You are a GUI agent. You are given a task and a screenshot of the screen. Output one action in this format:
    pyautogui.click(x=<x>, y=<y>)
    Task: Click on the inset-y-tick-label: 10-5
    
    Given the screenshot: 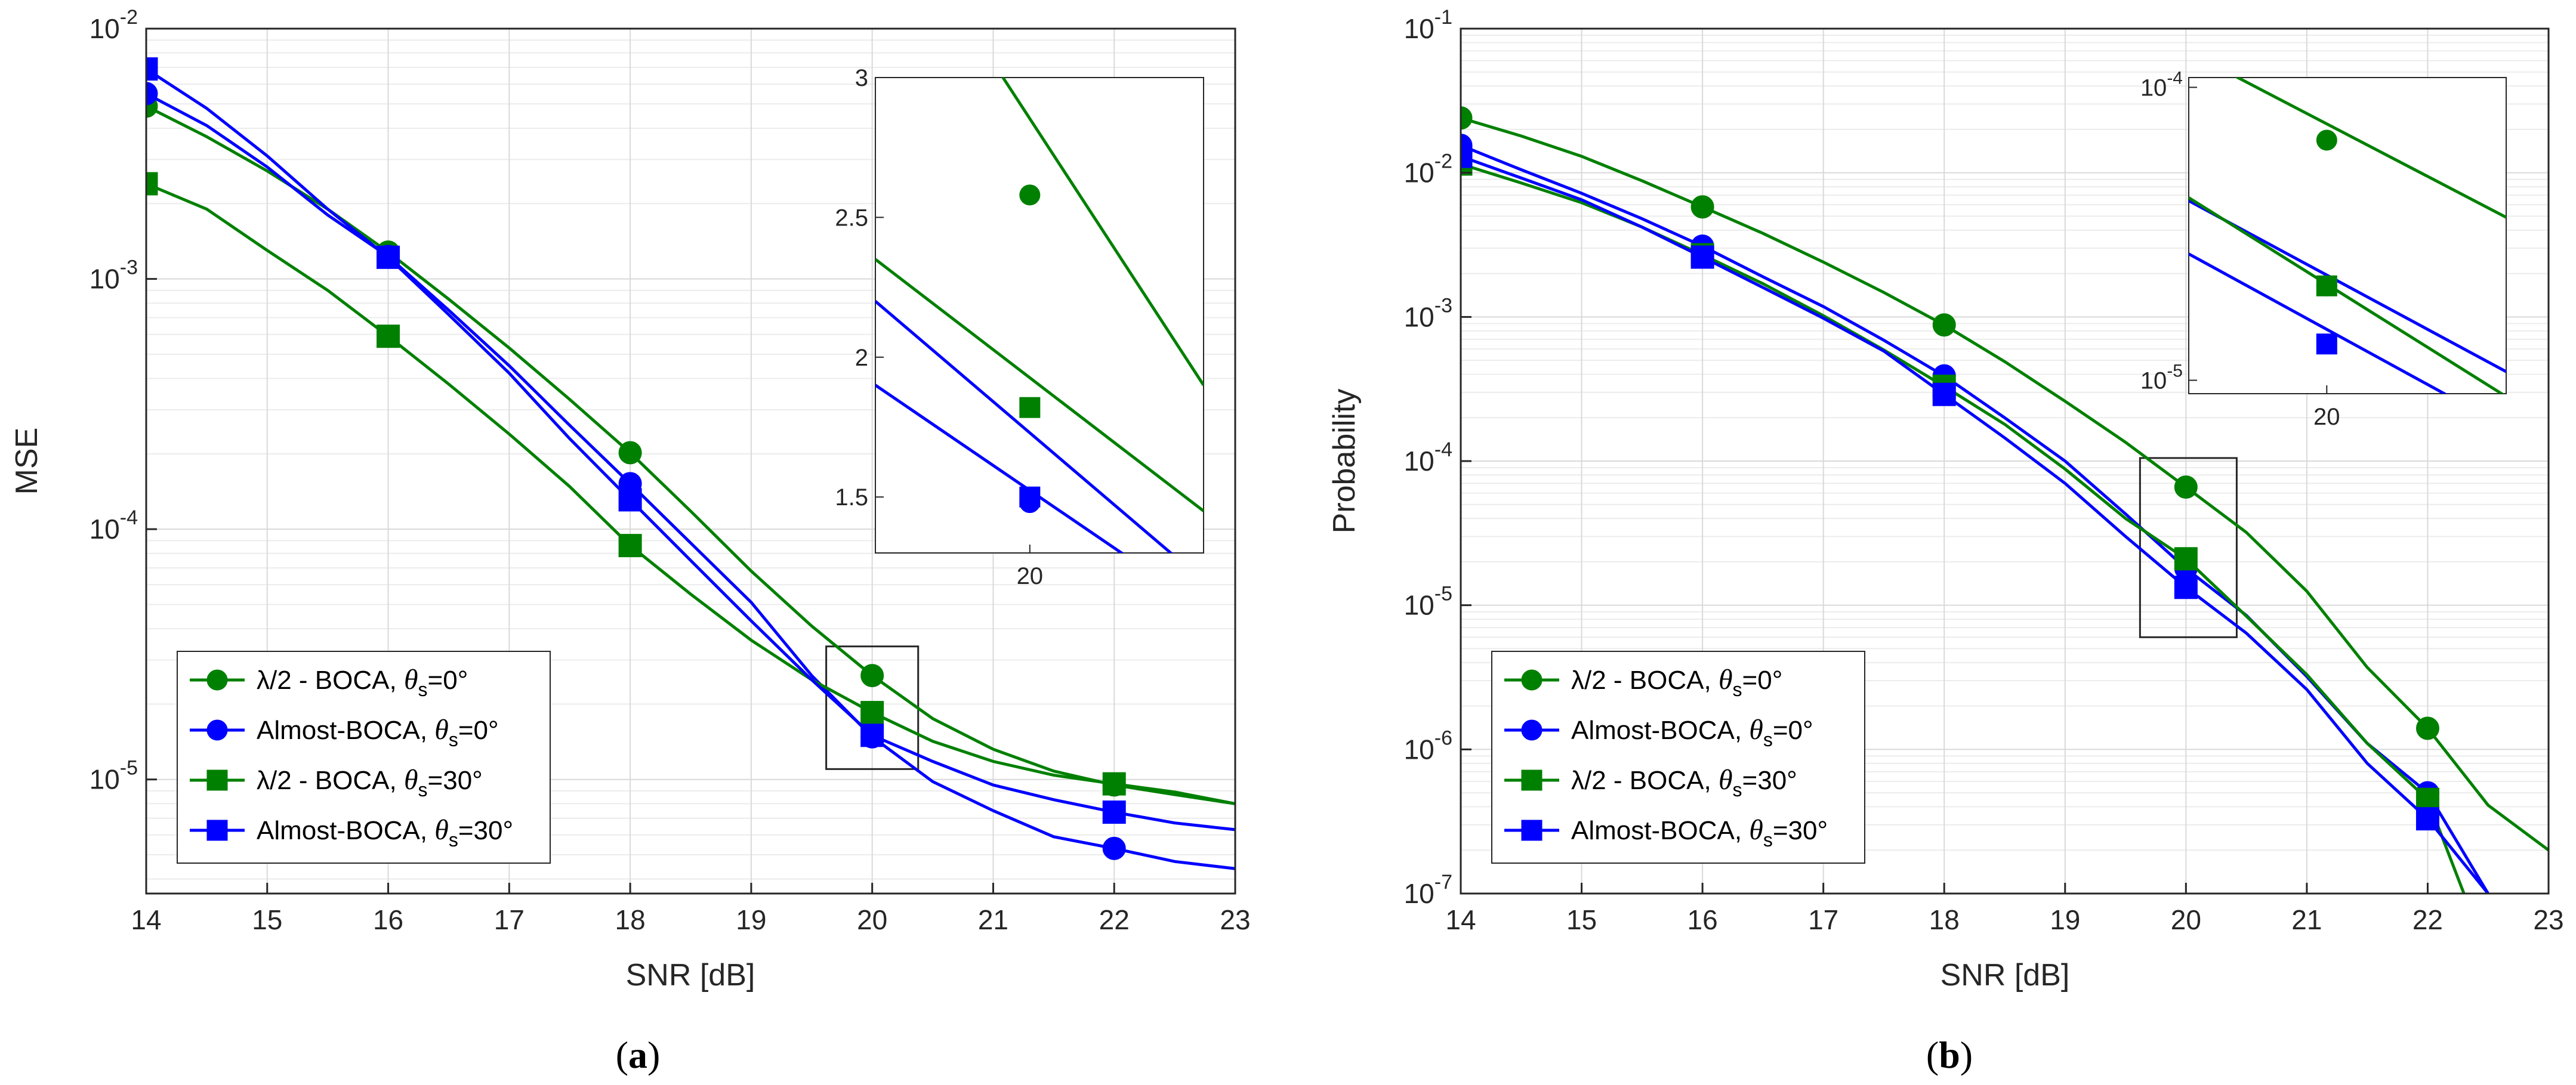 What is the action you would take?
    pyautogui.click(x=2162, y=378)
    